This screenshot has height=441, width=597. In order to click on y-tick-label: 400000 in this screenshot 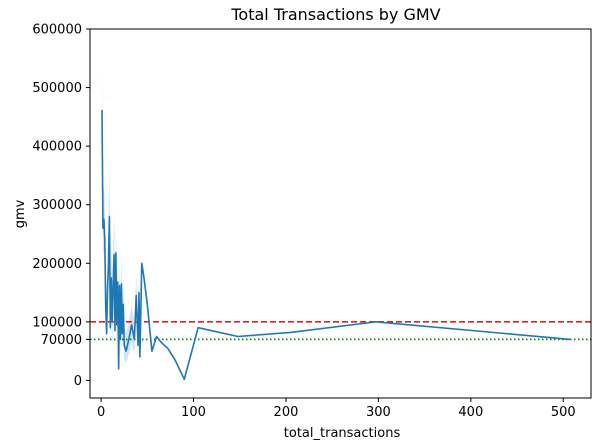, I will do `click(57, 147)`.